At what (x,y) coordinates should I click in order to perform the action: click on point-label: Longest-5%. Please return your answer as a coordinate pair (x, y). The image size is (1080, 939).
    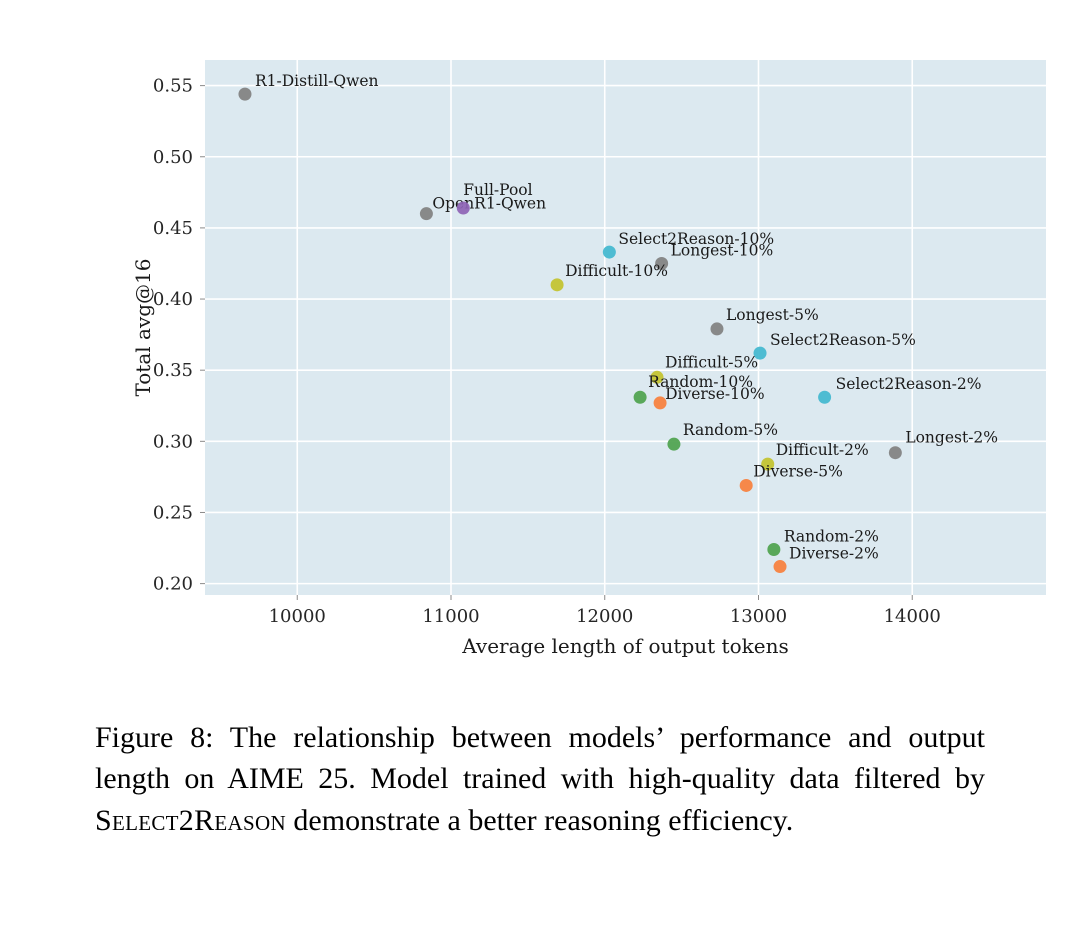
    Looking at the image, I should click on (772, 315).